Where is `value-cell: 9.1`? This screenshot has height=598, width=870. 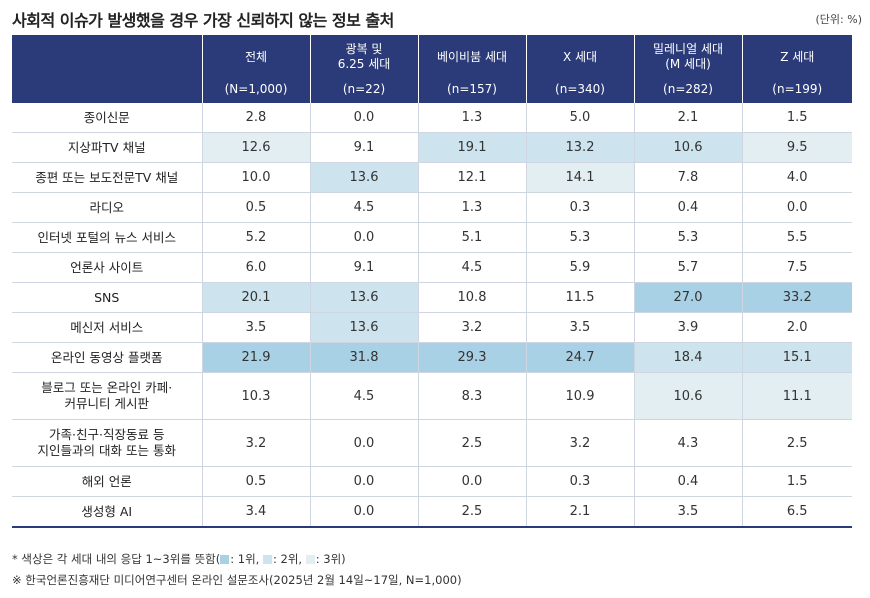 value-cell: 9.1 is located at coordinates (363, 147).